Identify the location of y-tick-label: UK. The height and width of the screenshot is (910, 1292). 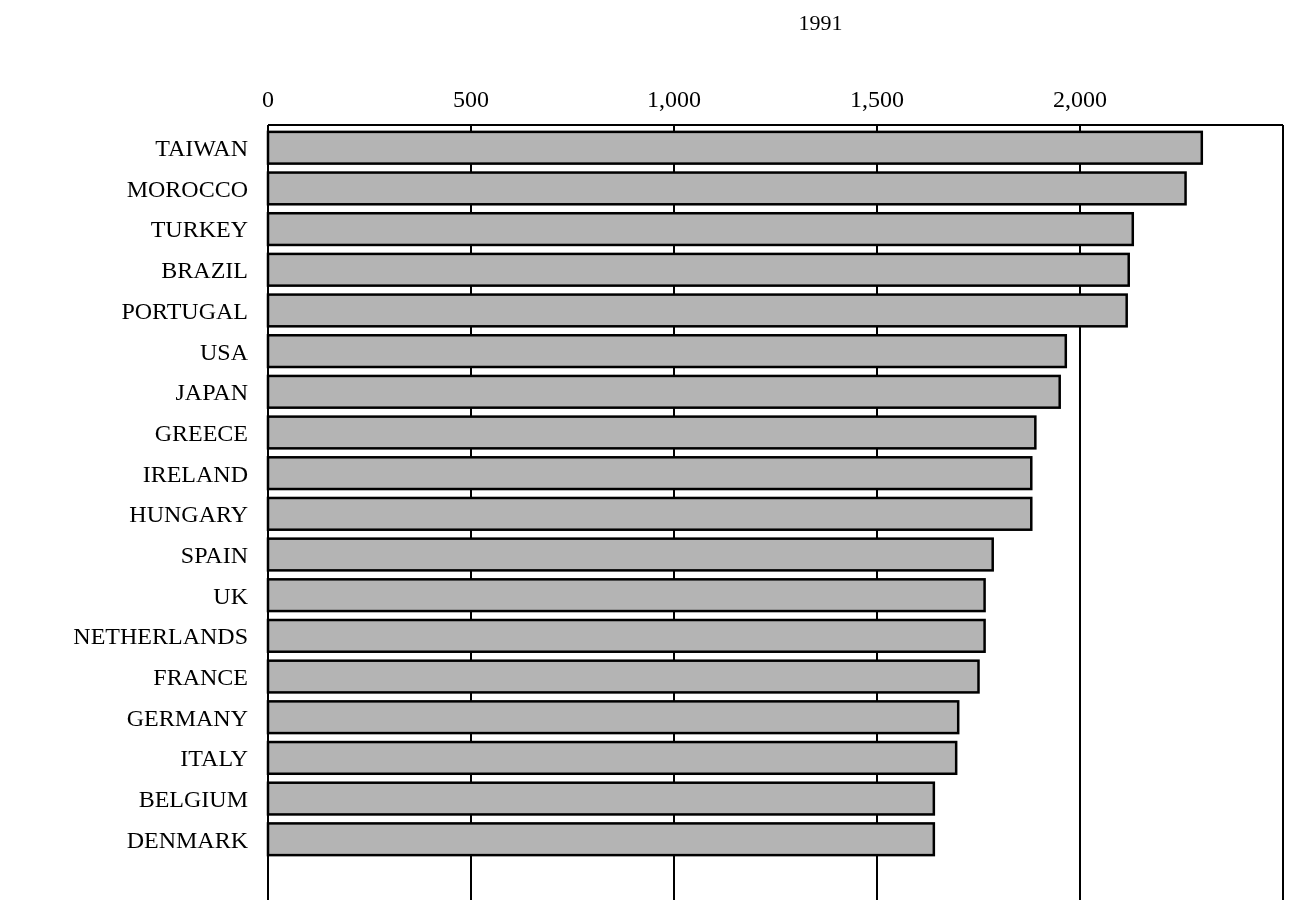
(231, 595).